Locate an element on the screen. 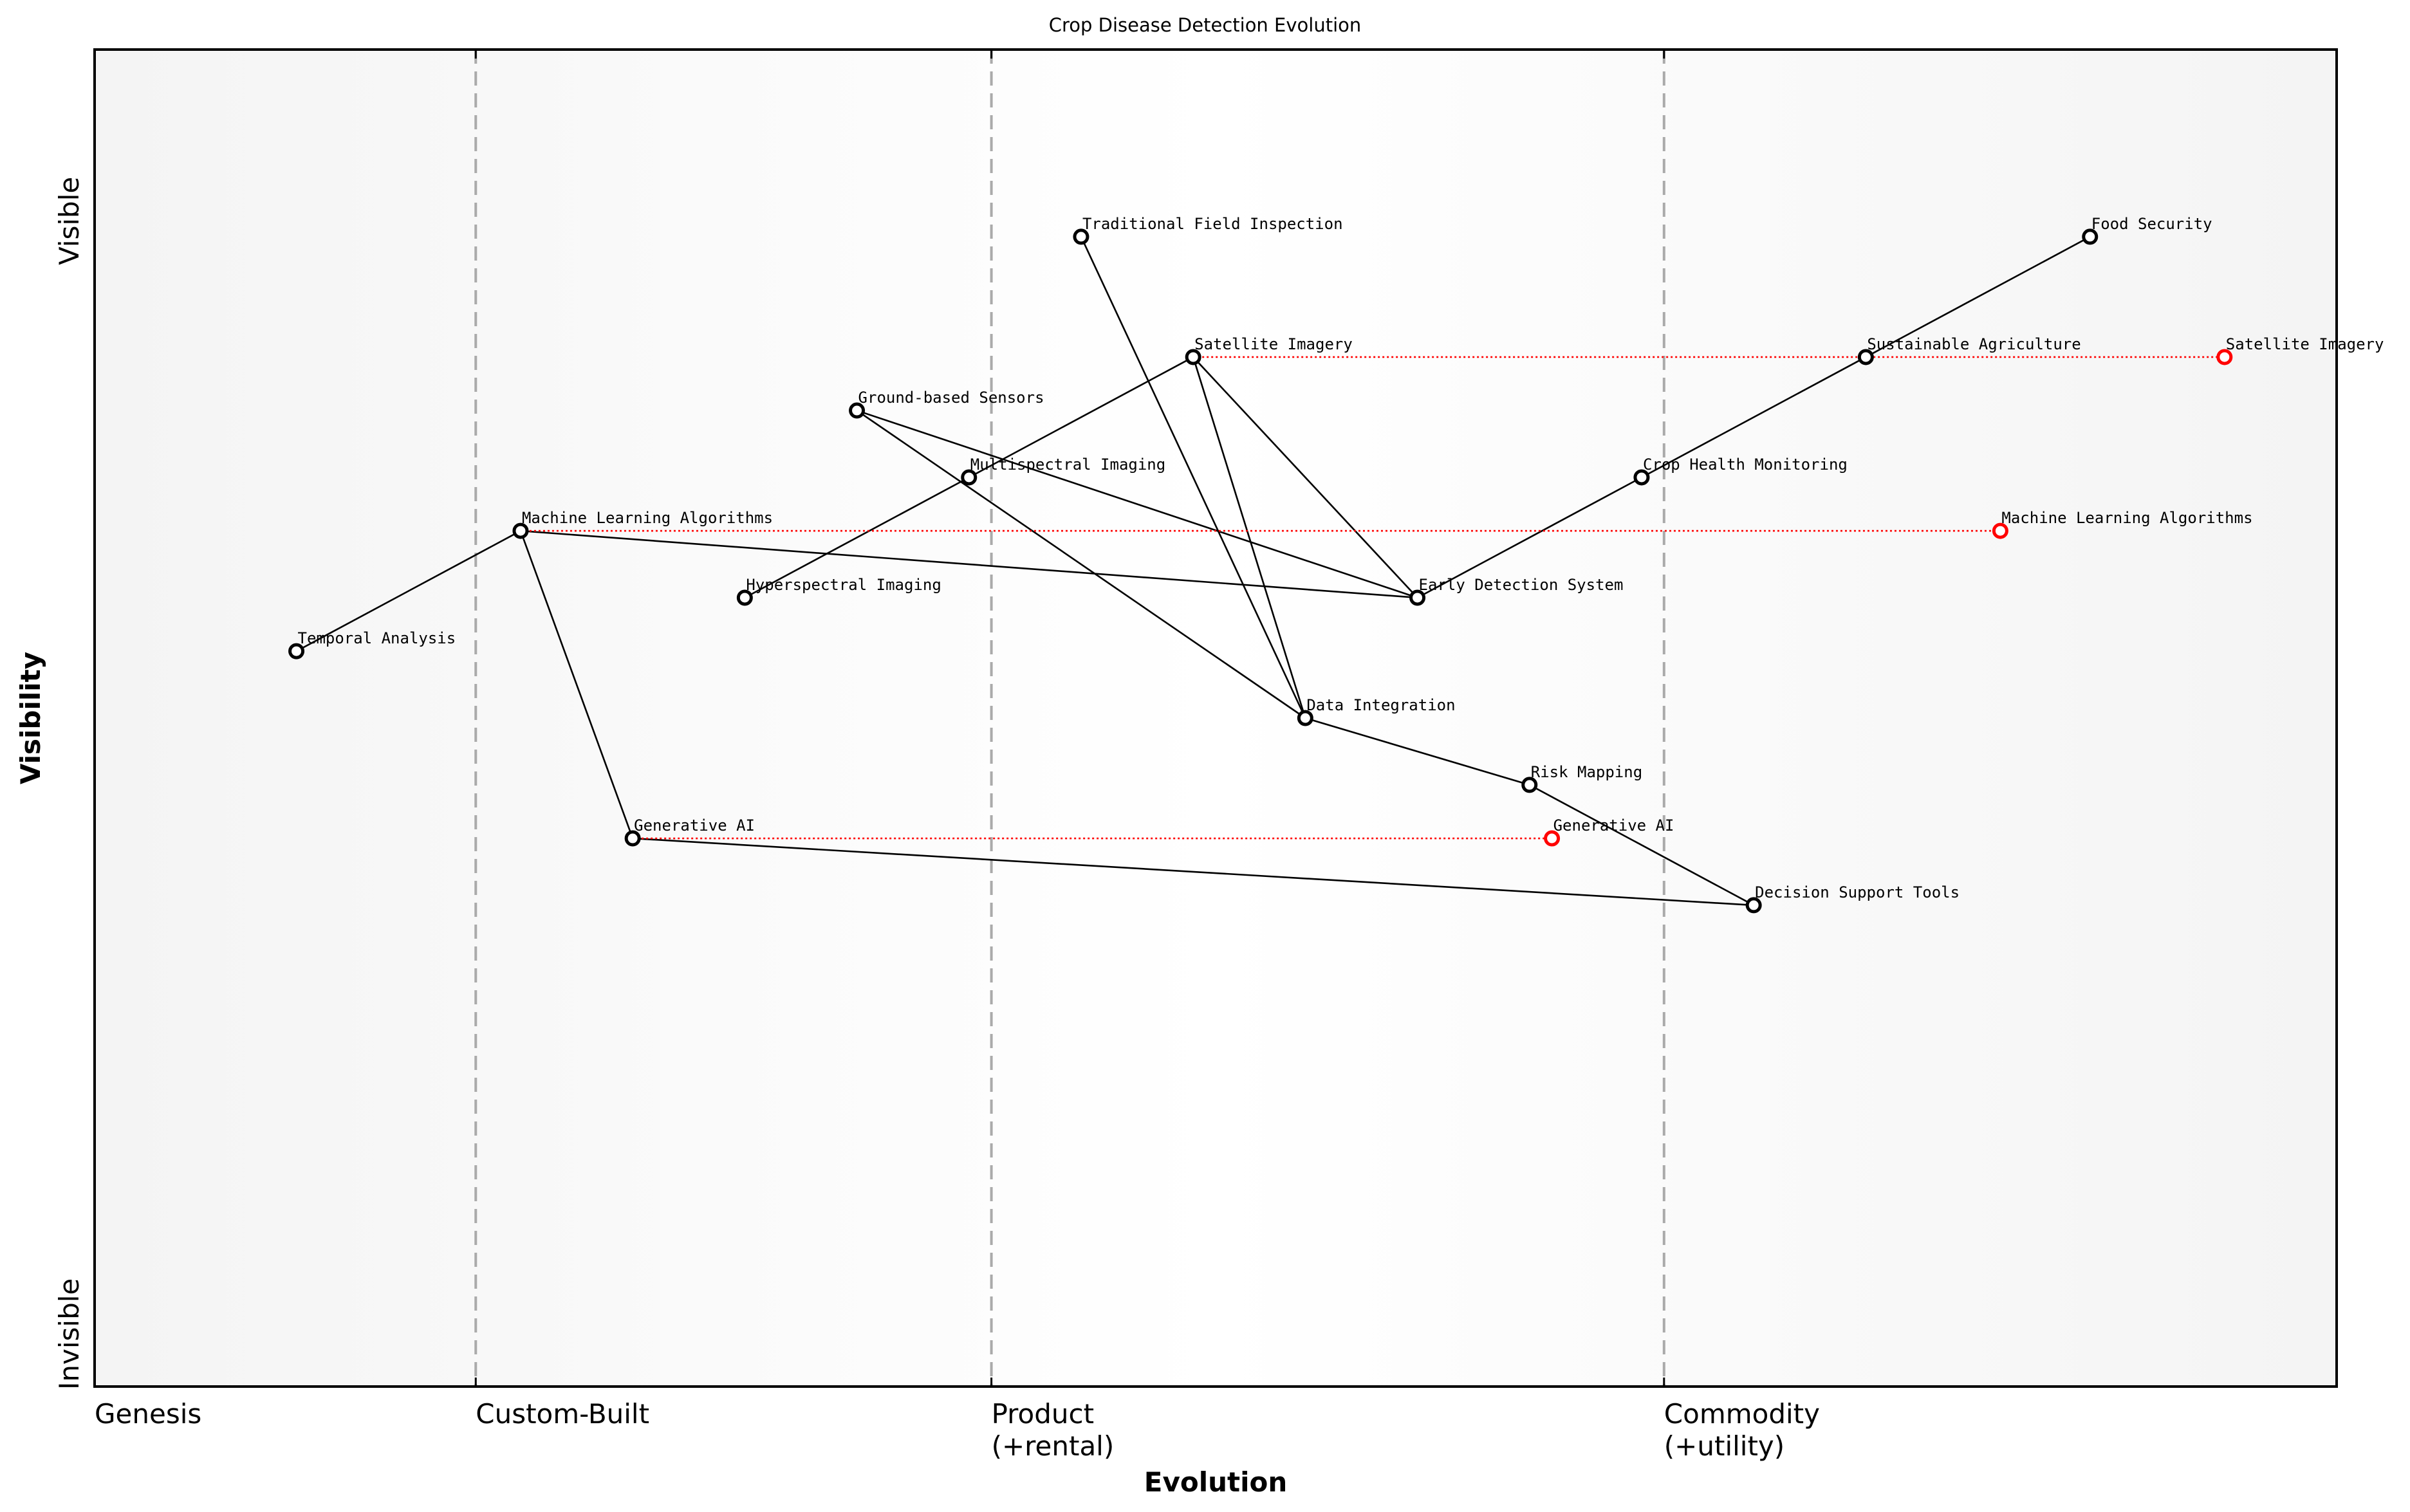  y-axis-title: Visibility is located at coordinates (30, 718).